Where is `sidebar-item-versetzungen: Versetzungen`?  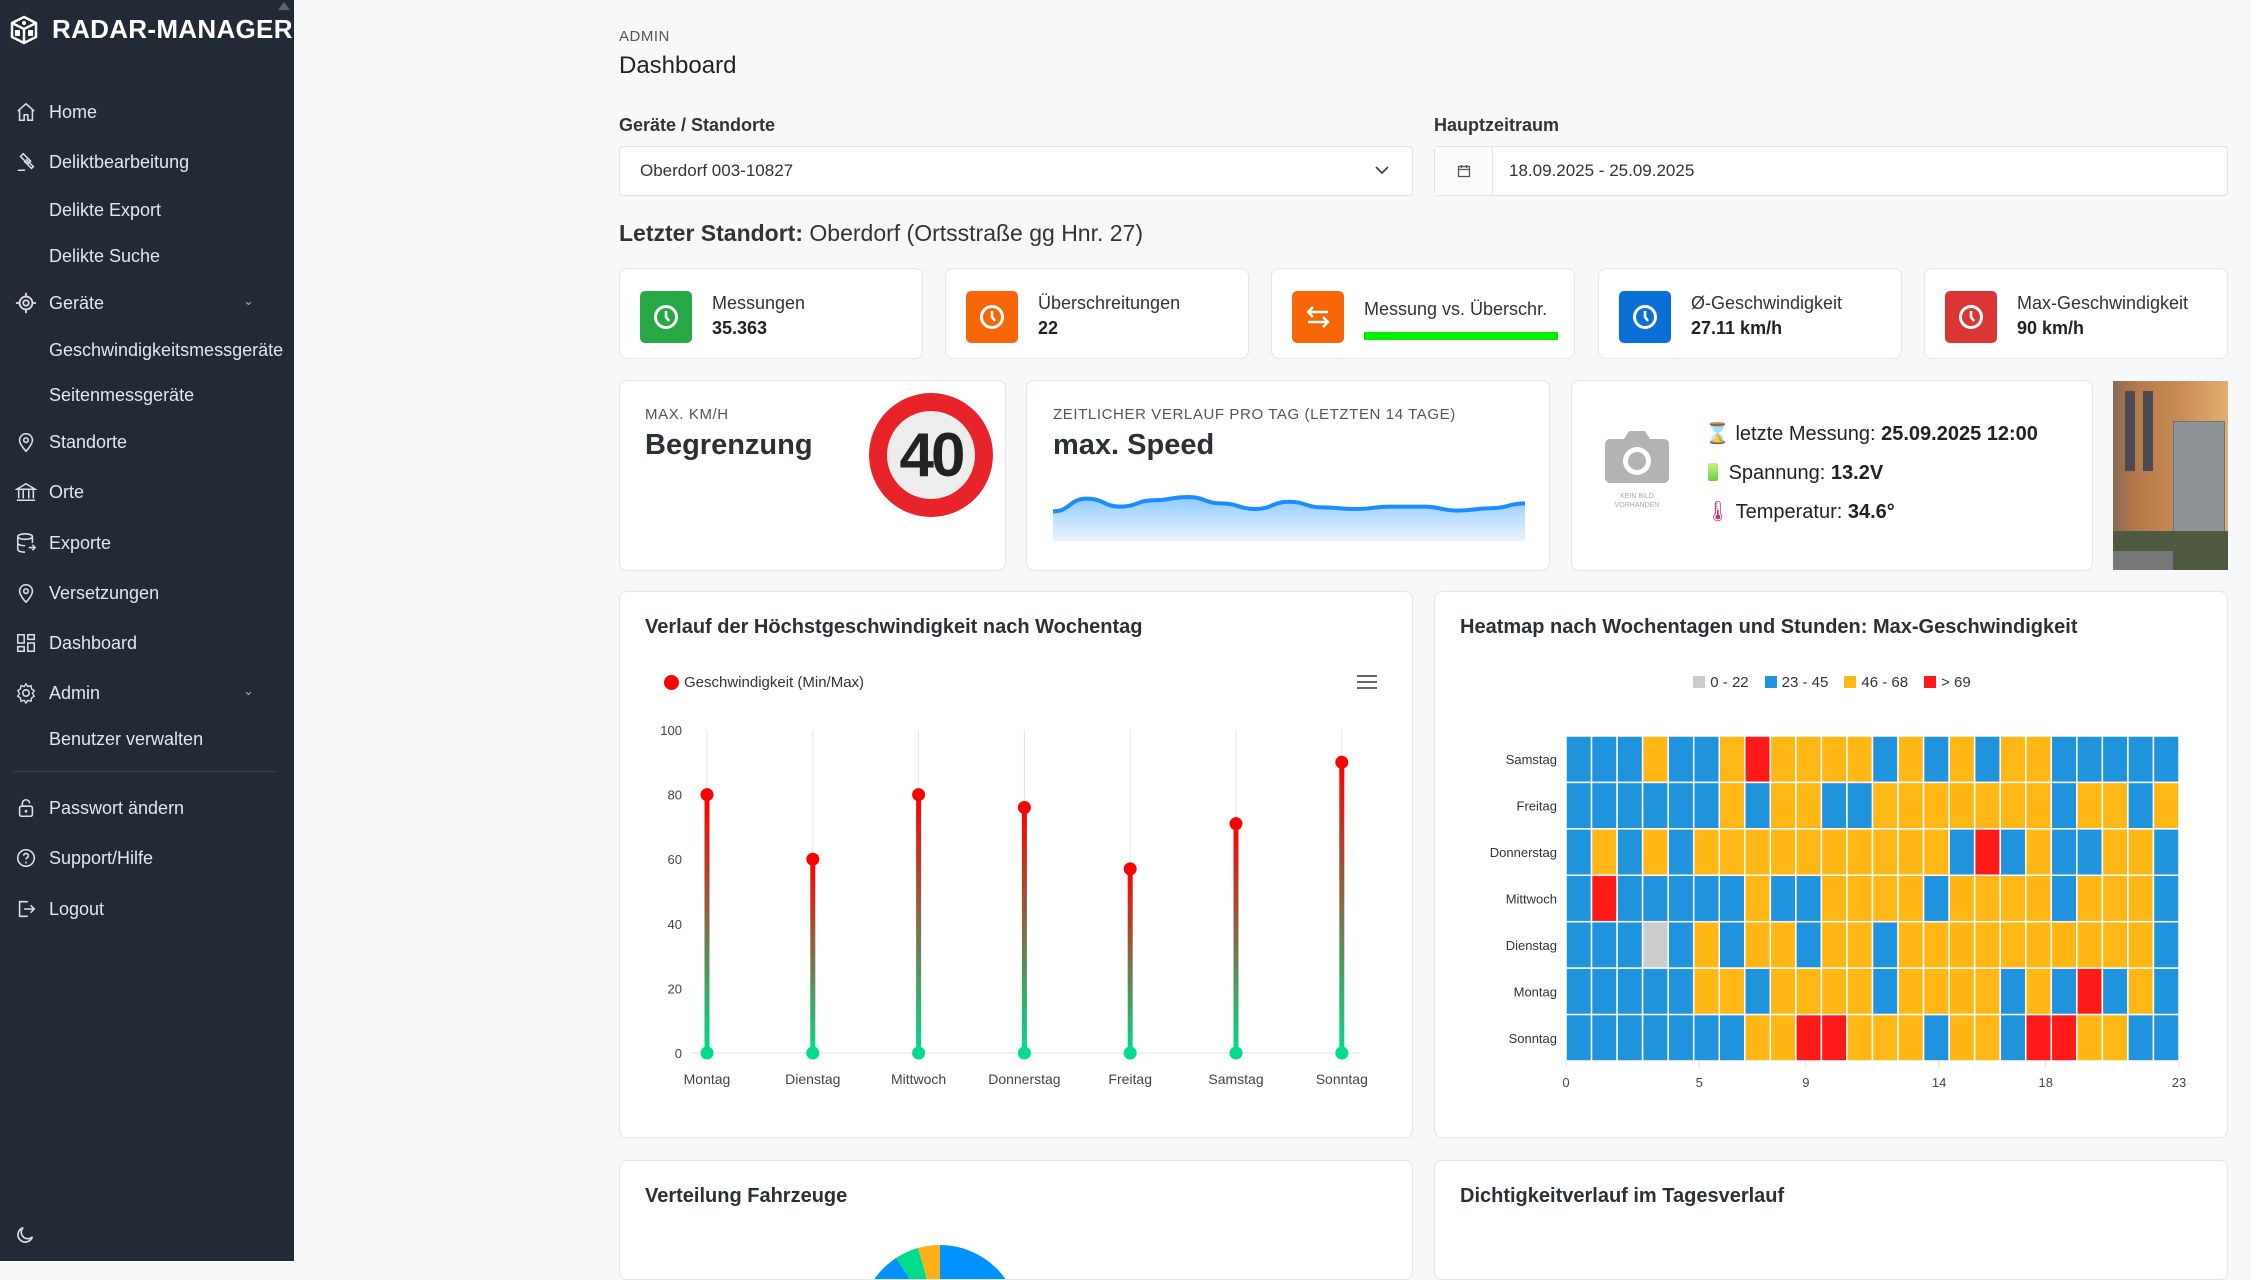
sidebar-item-versetzungen: Versetzungen is located at coordinates (147, 593).